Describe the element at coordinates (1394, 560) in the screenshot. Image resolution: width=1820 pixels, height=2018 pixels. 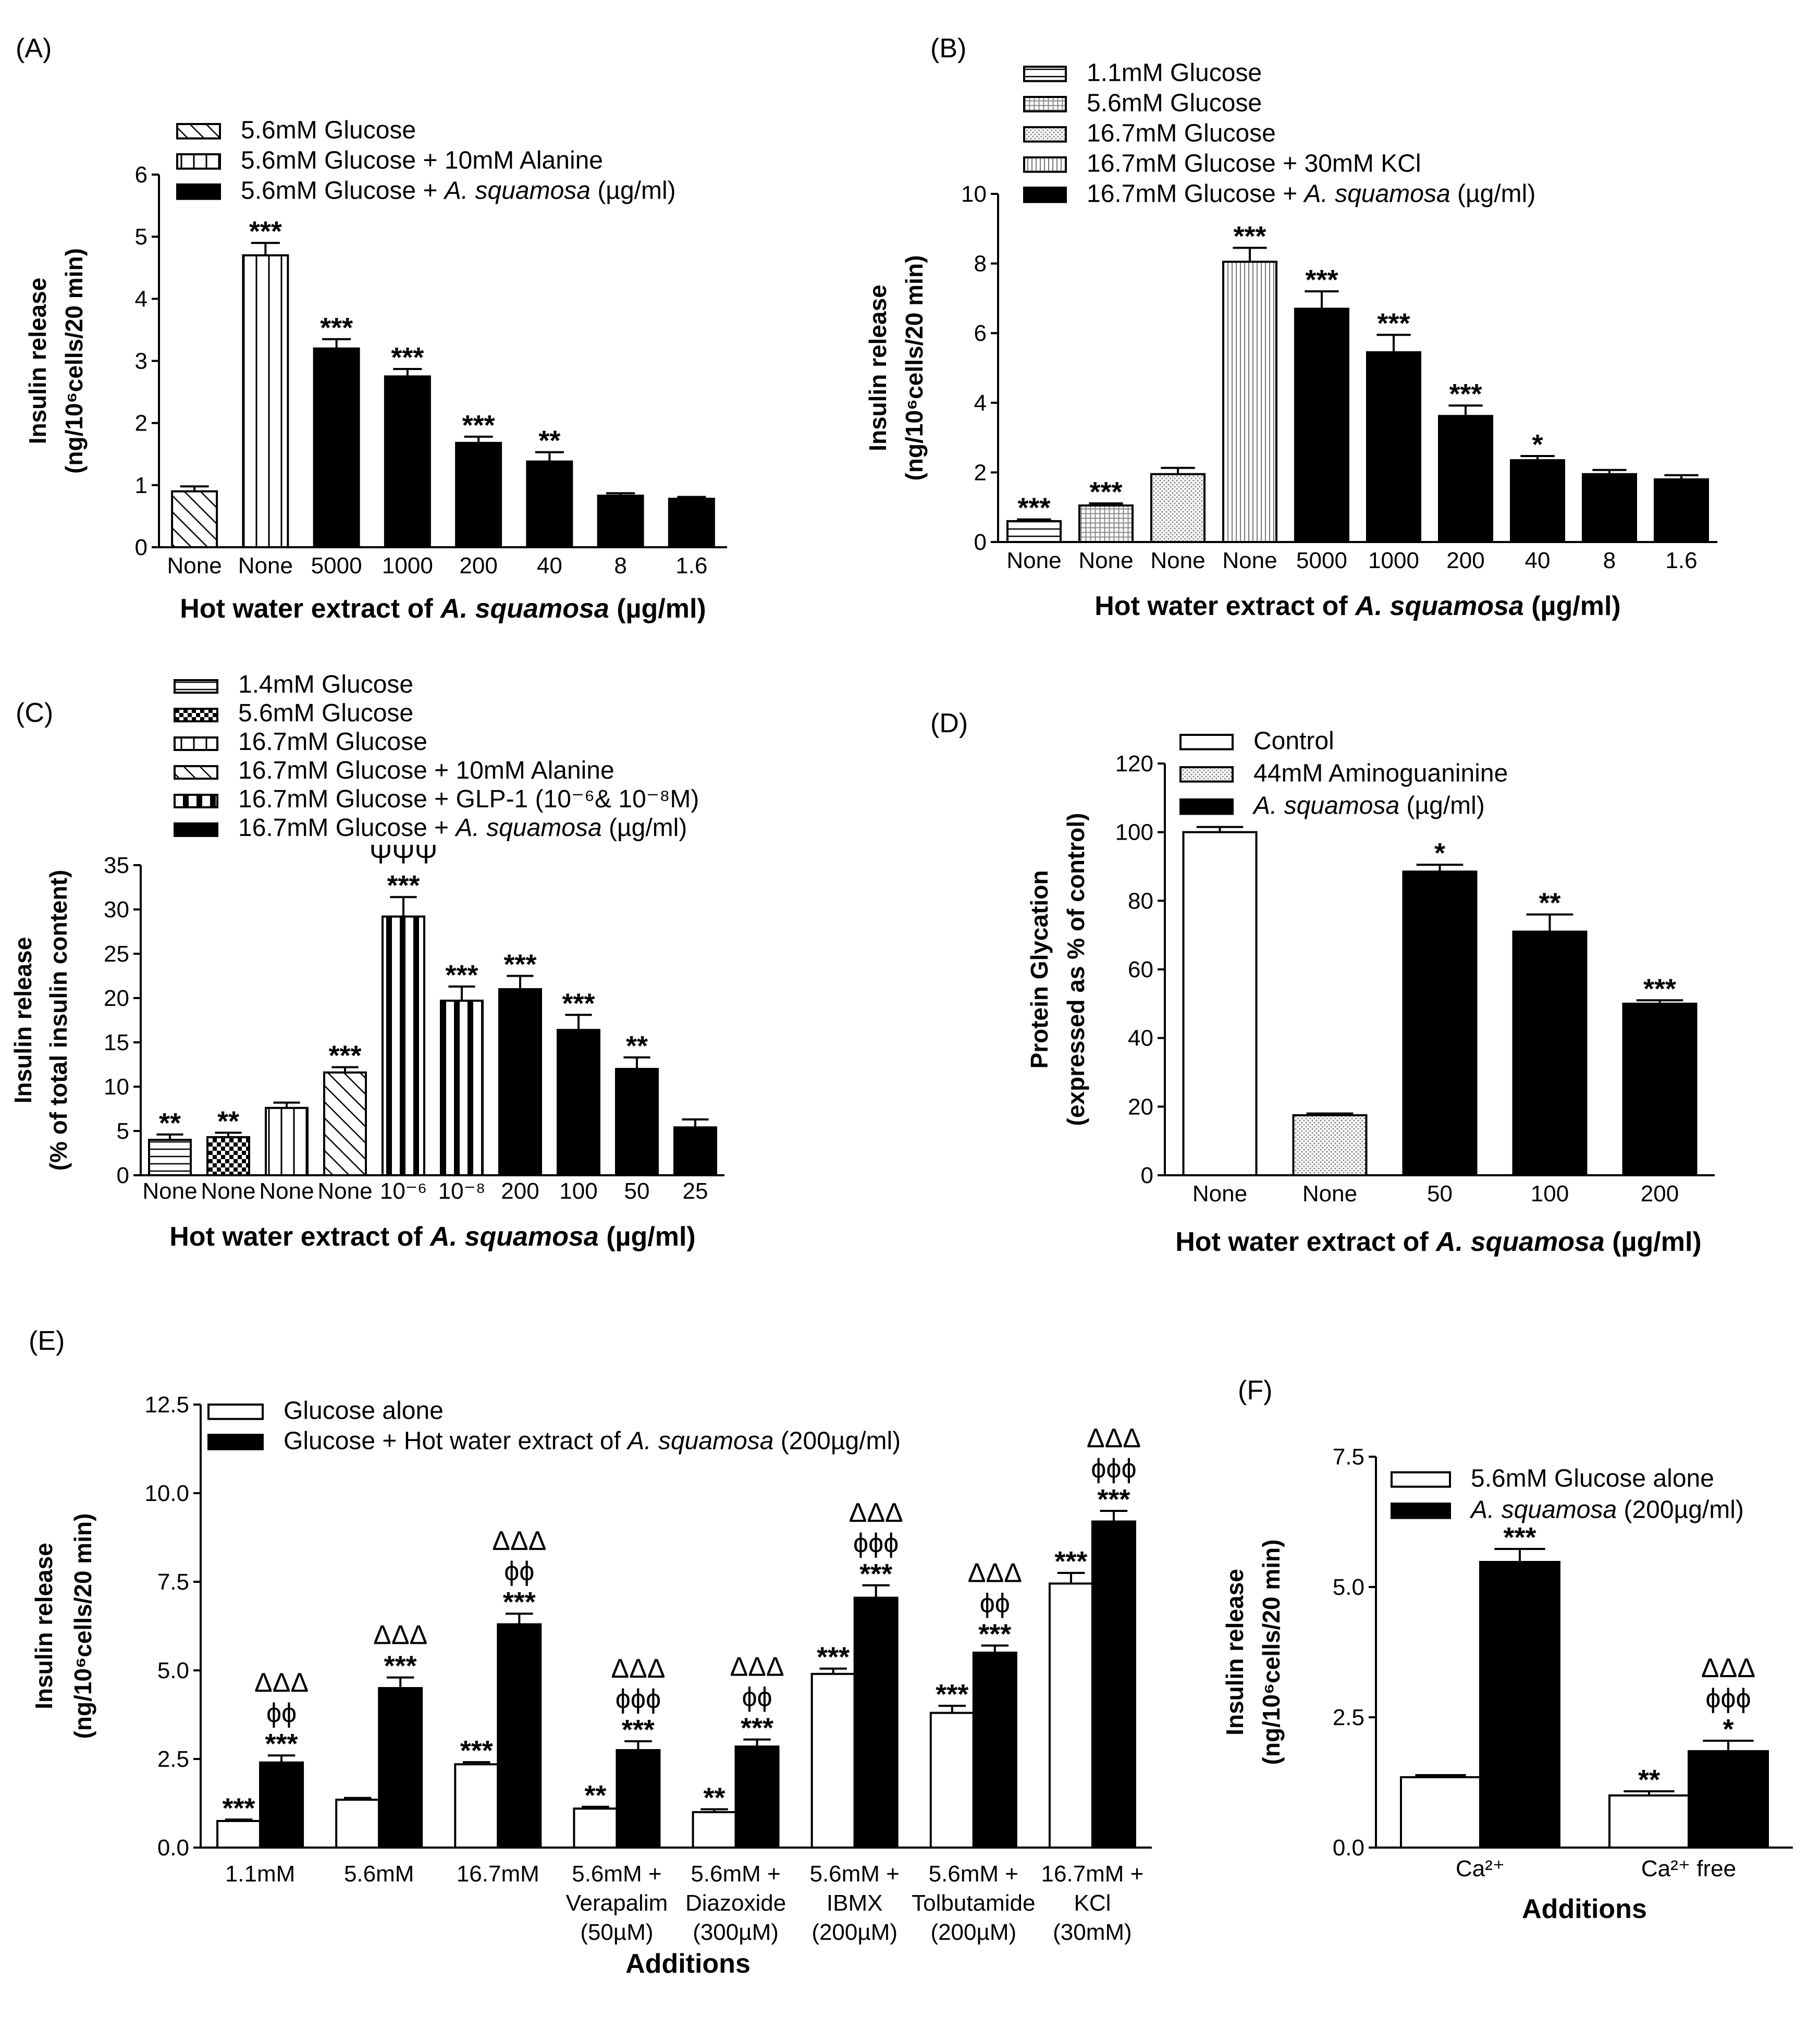
I see `x-tick-label: 1000` at that location.